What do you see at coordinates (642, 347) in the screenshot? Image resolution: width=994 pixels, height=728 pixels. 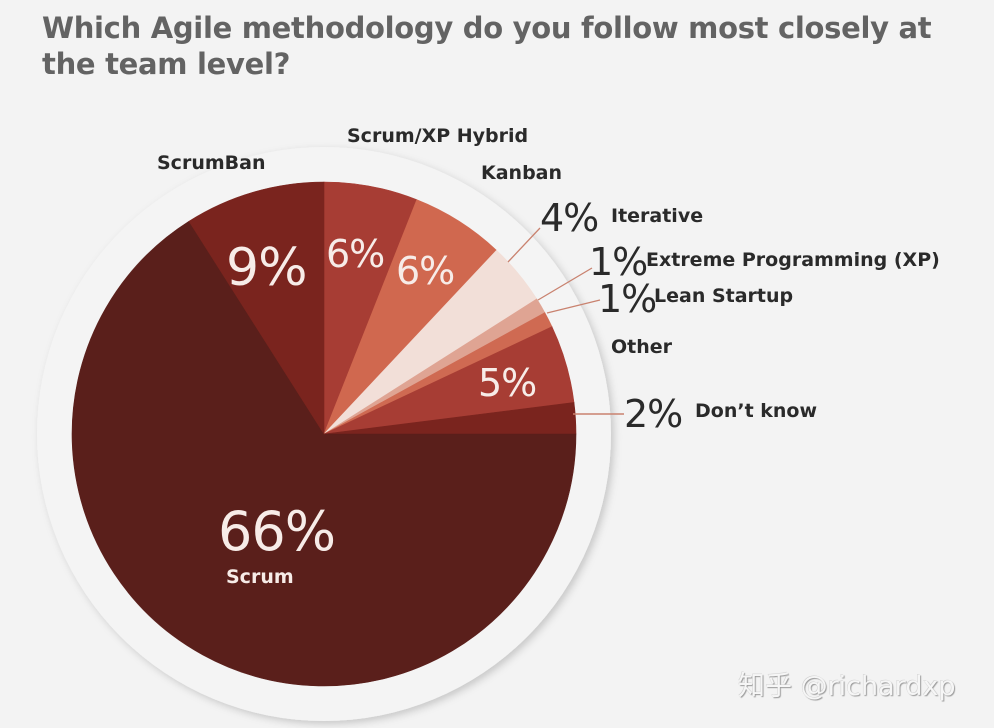 I see `label-other: Other` at bounding box center [642, 347].